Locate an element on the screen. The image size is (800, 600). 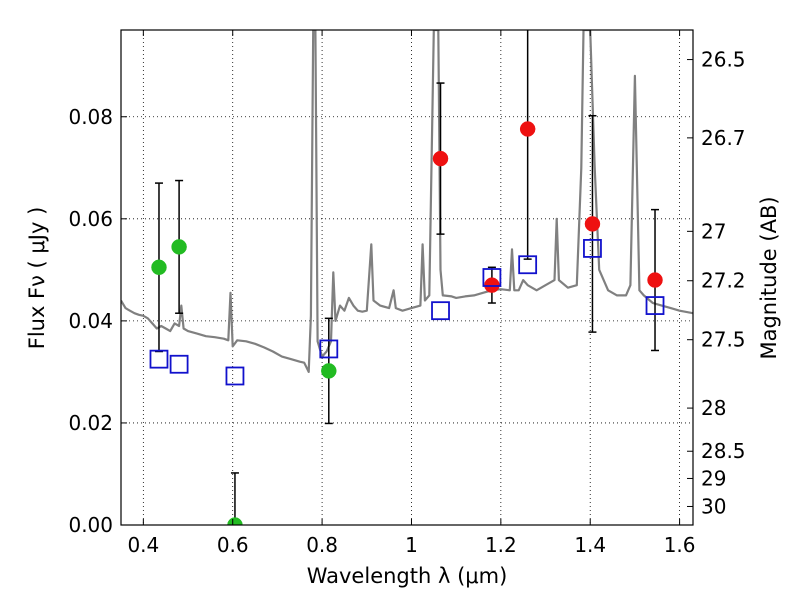
x-tick-label: 1 is located at coordinates (411, 545).